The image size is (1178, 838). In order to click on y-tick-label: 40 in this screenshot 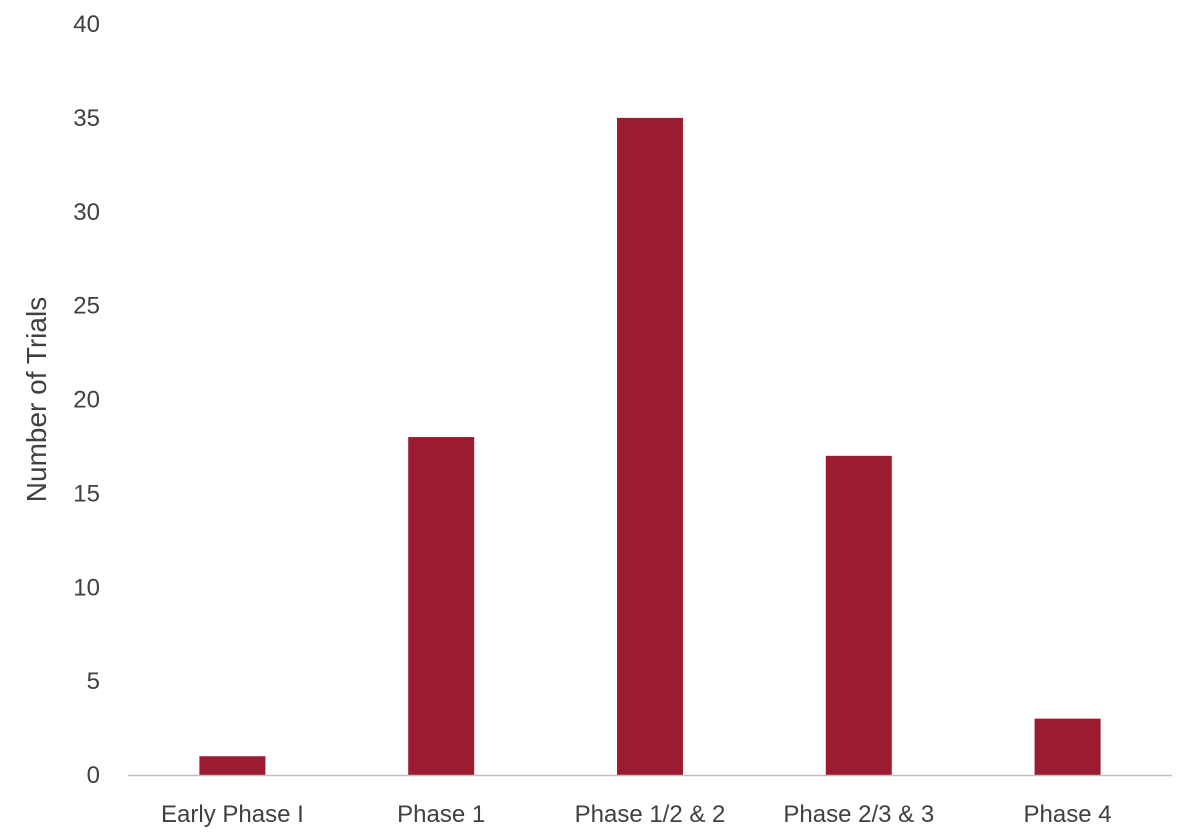, I will do `click(86, 24)`.